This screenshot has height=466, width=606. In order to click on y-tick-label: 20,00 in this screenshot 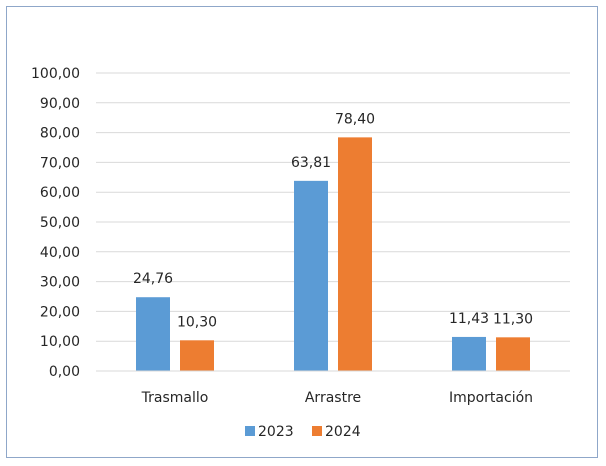, I will do `click(60, 312)`.